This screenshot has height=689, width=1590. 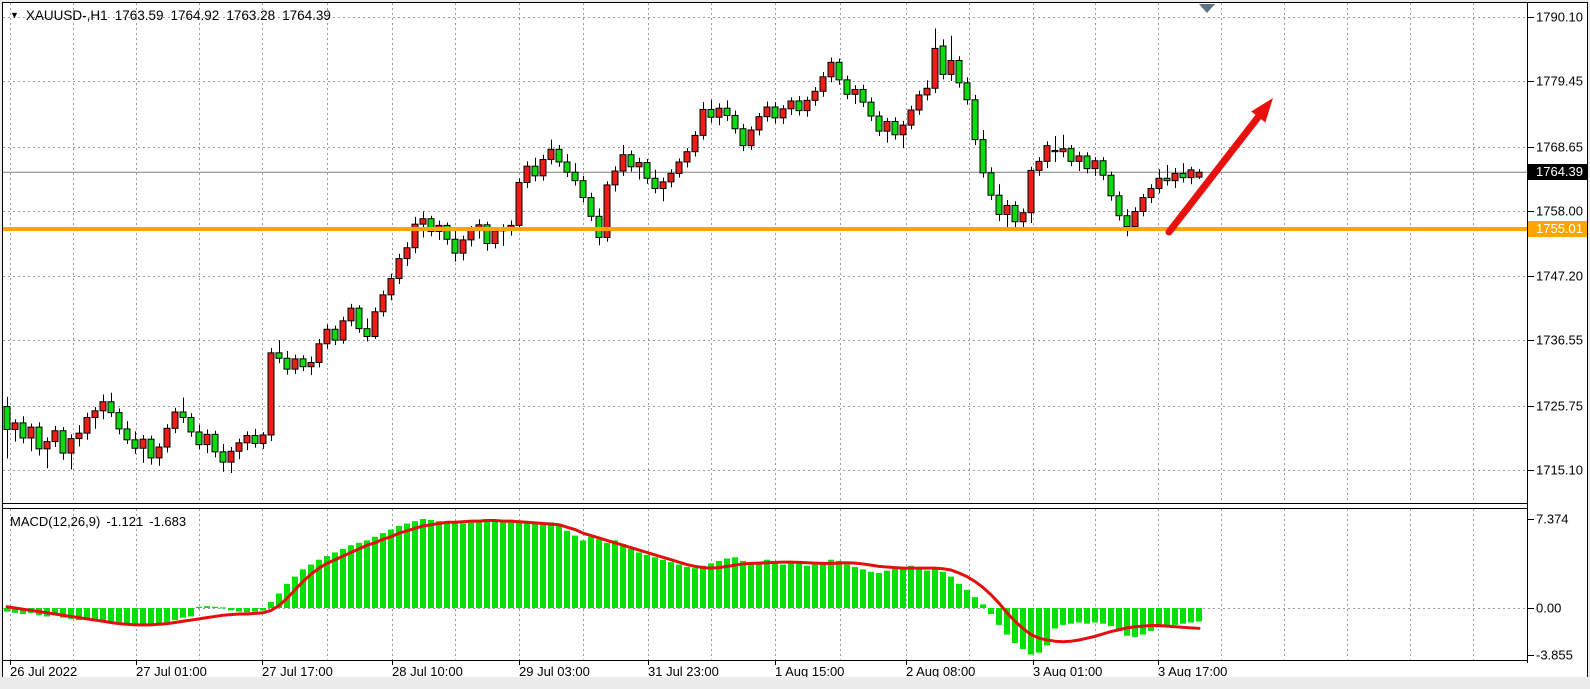 What do you see at coordinates (1219, 167) in the screenshot?
I see `trend-arrow` at bounding box center [1219, 167].